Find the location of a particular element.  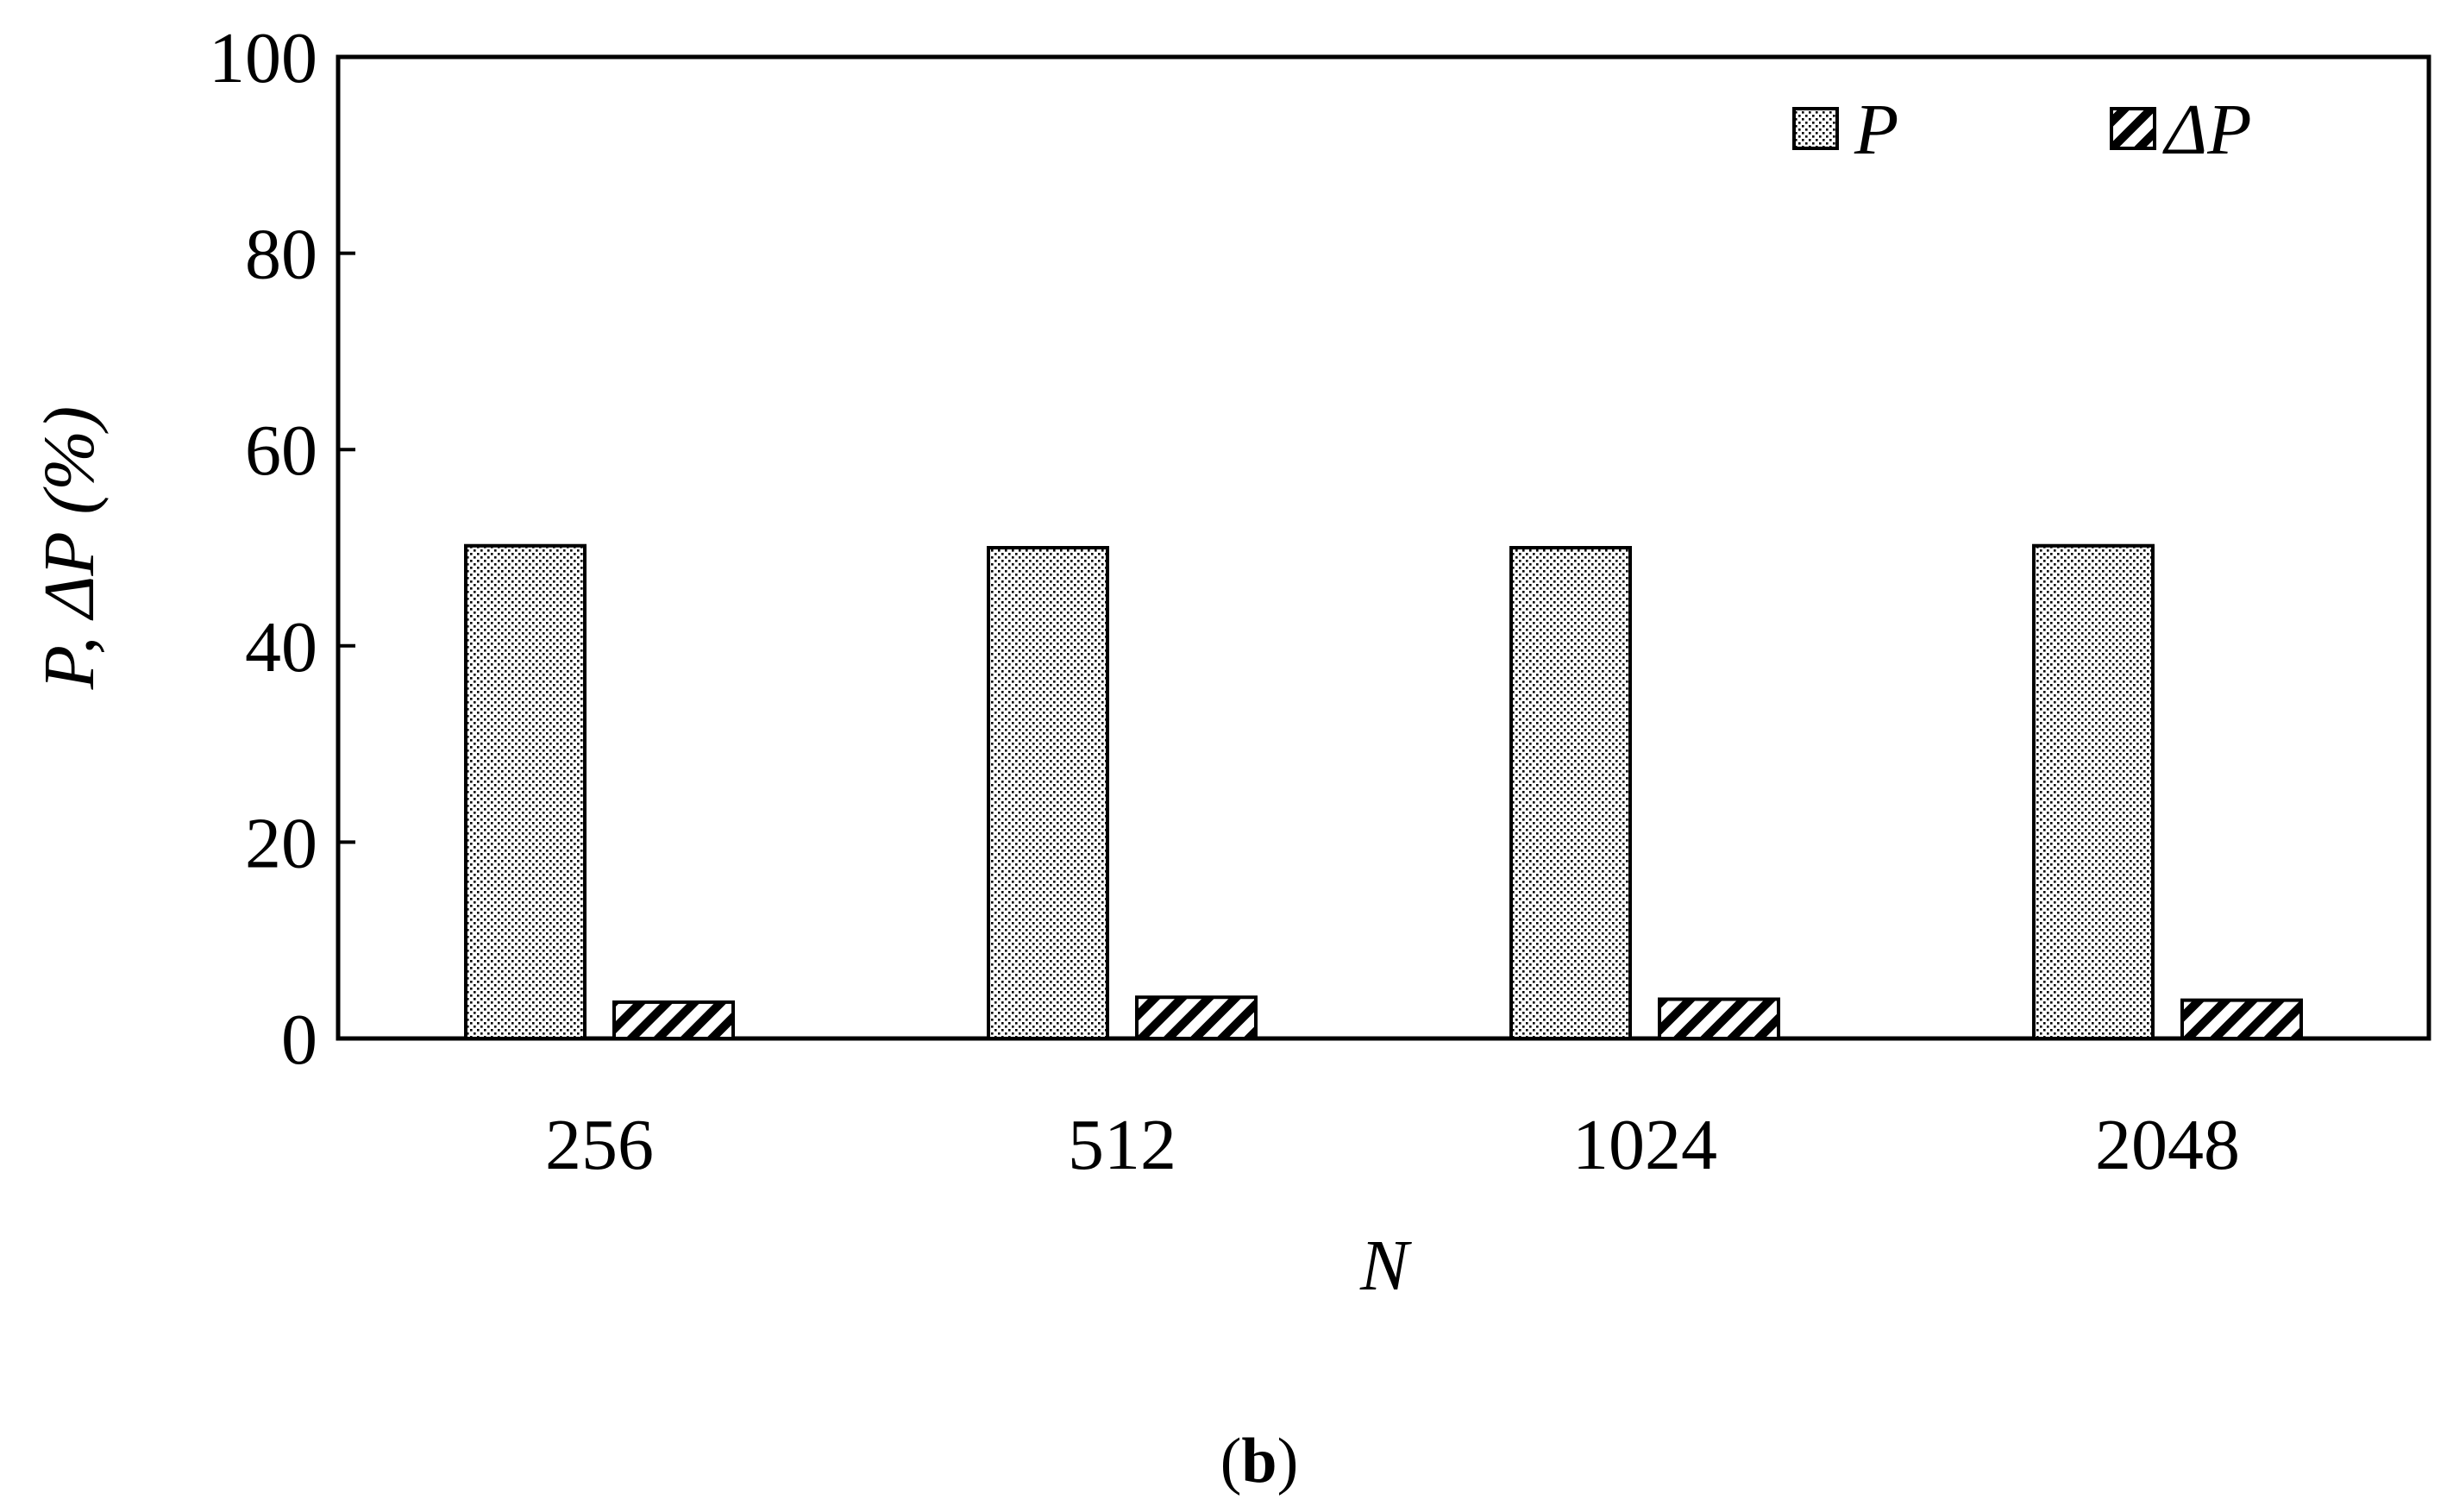

bar-p-2048 is located at coordinates (2093, 791).